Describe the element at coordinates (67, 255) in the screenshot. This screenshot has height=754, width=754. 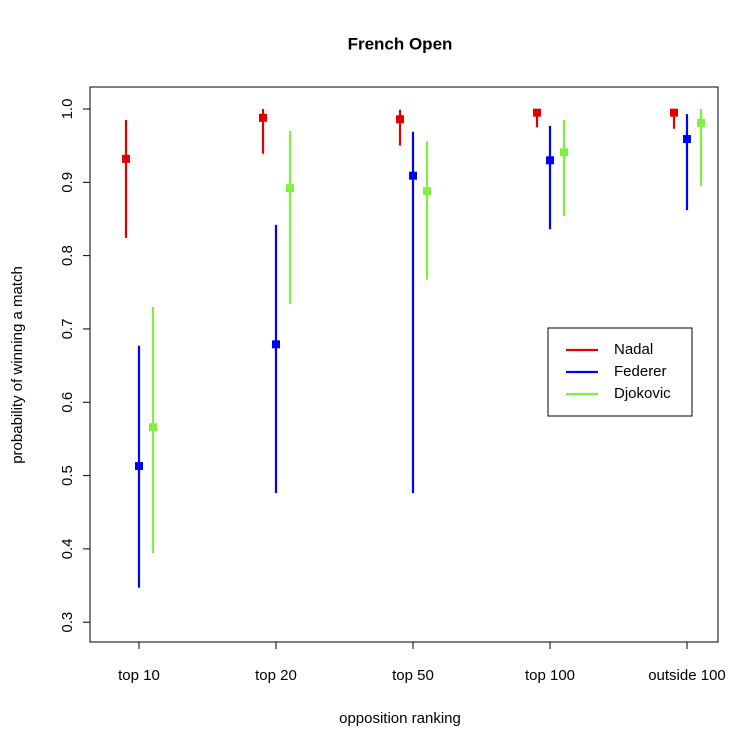
I see `y-tick-label: 0.8` at that location.